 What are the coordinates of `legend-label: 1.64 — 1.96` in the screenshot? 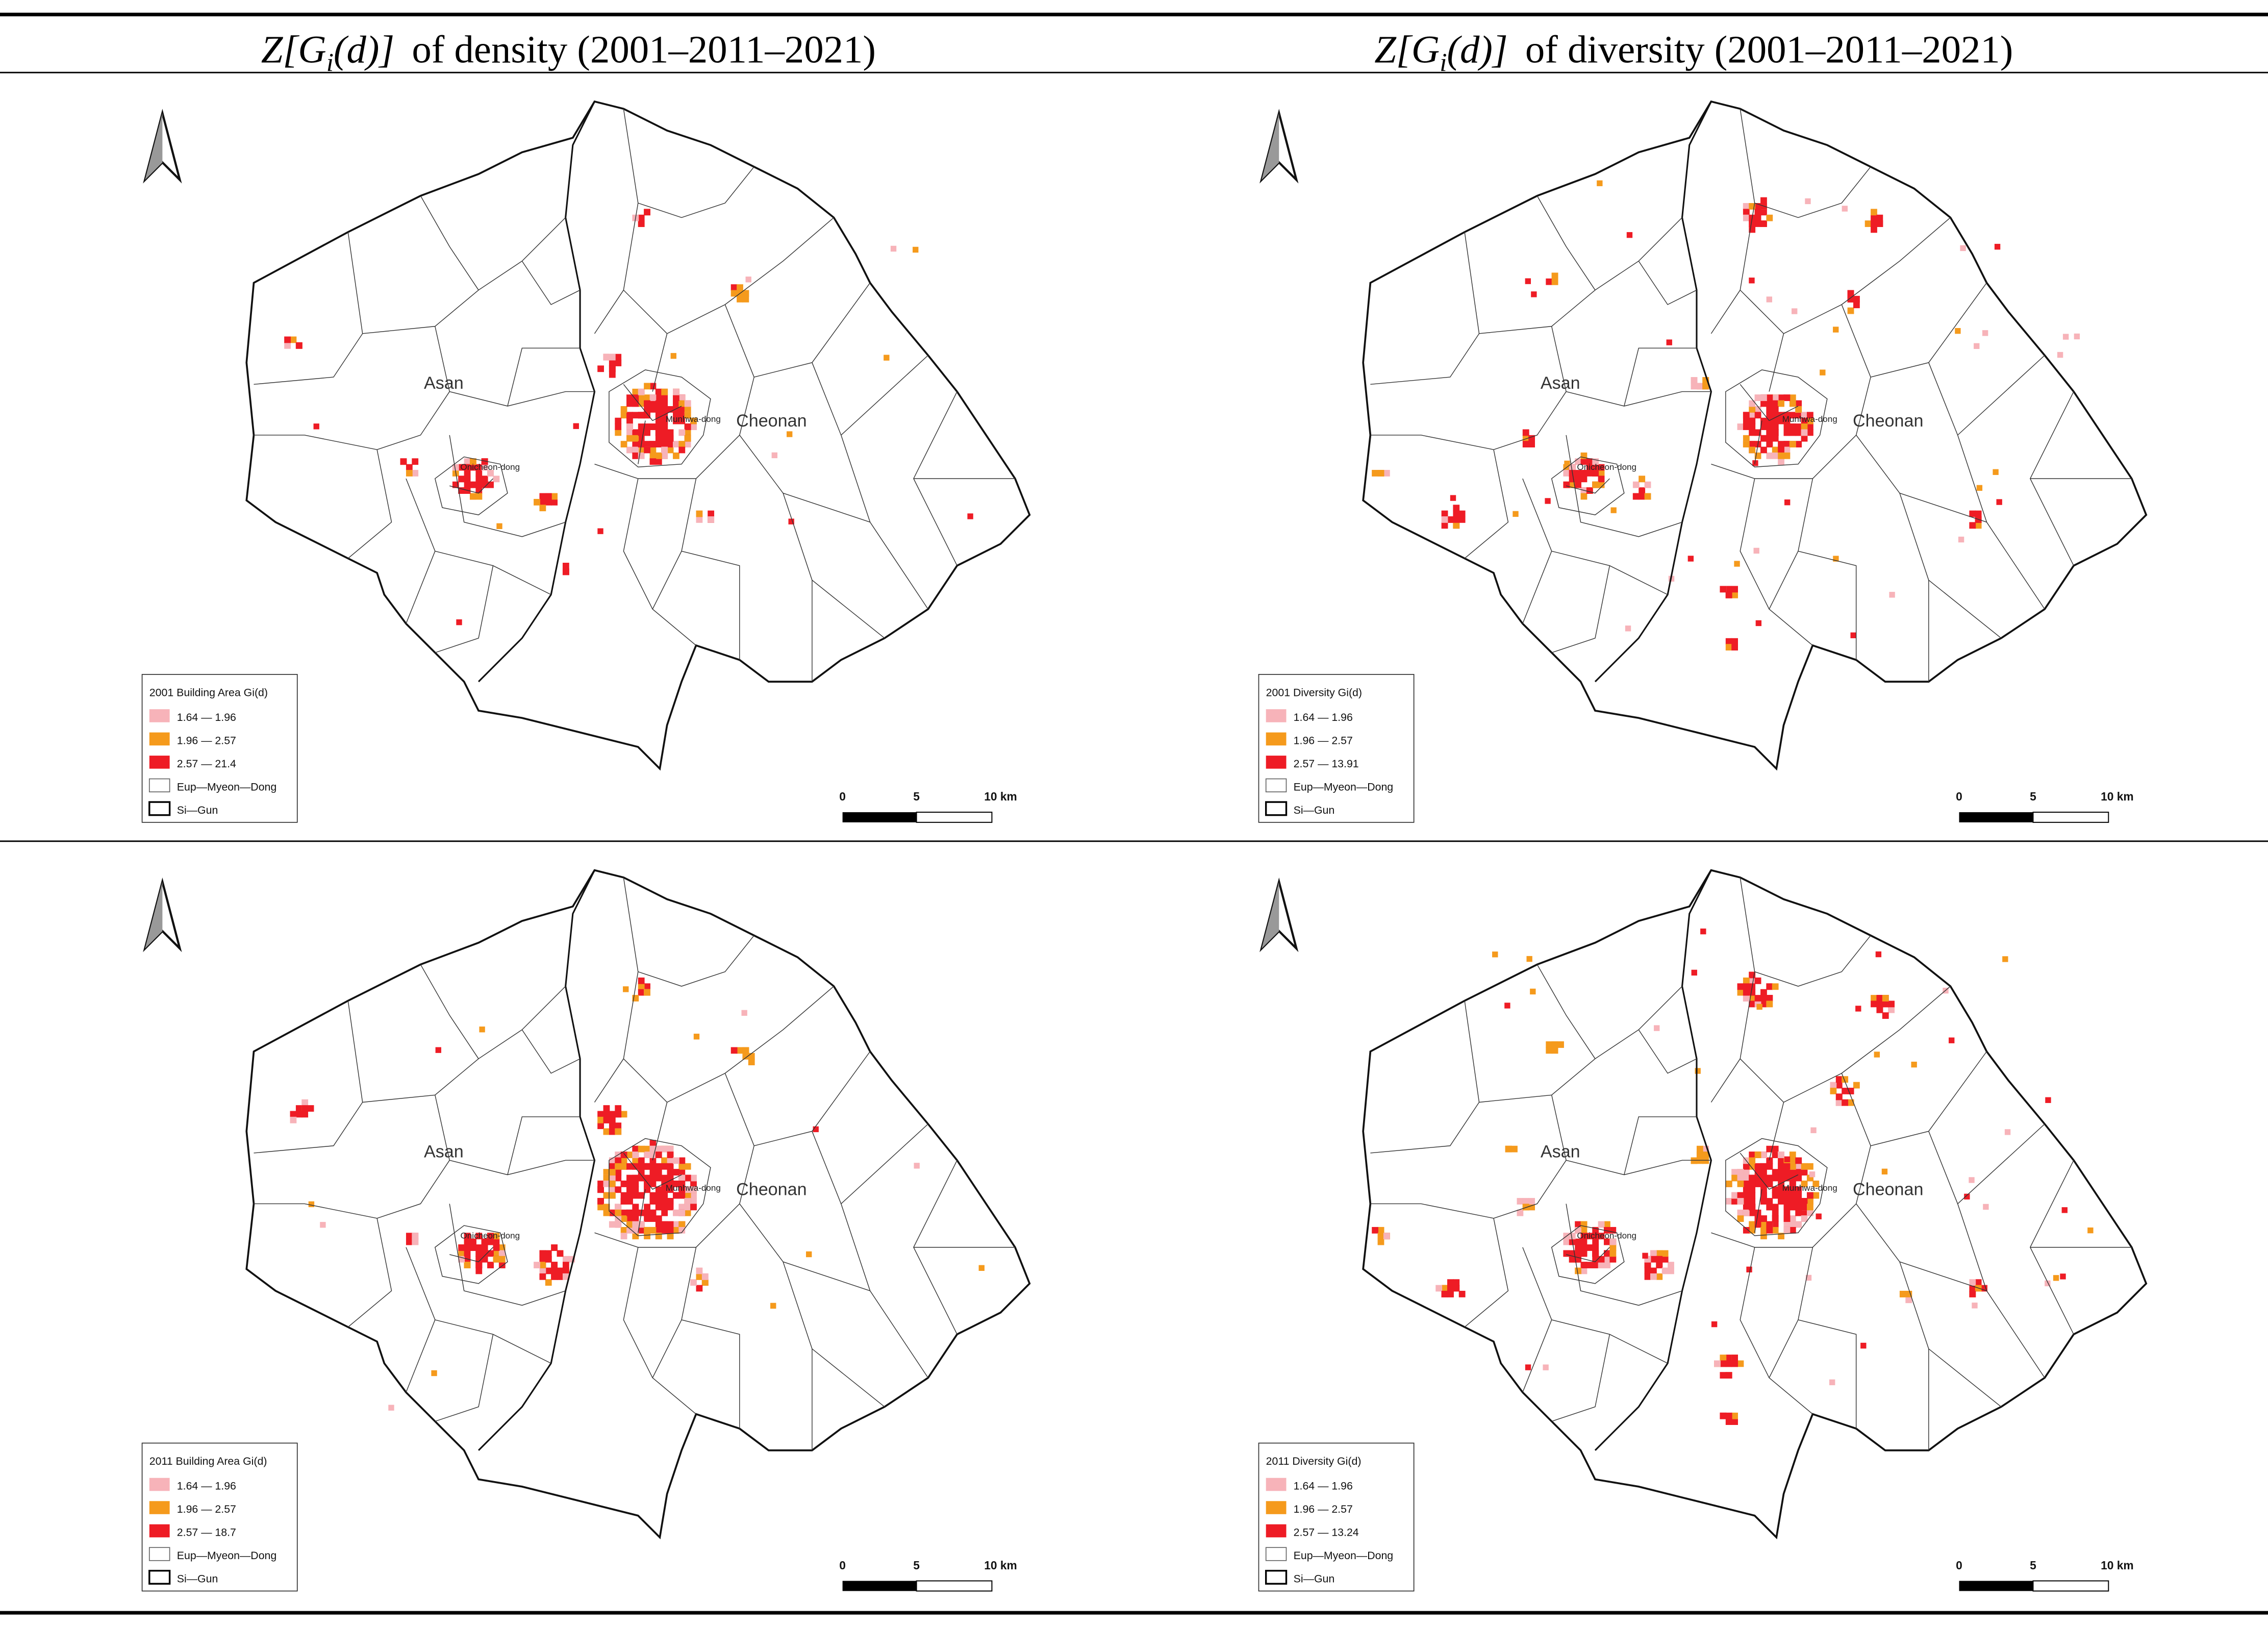 It's located at (1323, 717).